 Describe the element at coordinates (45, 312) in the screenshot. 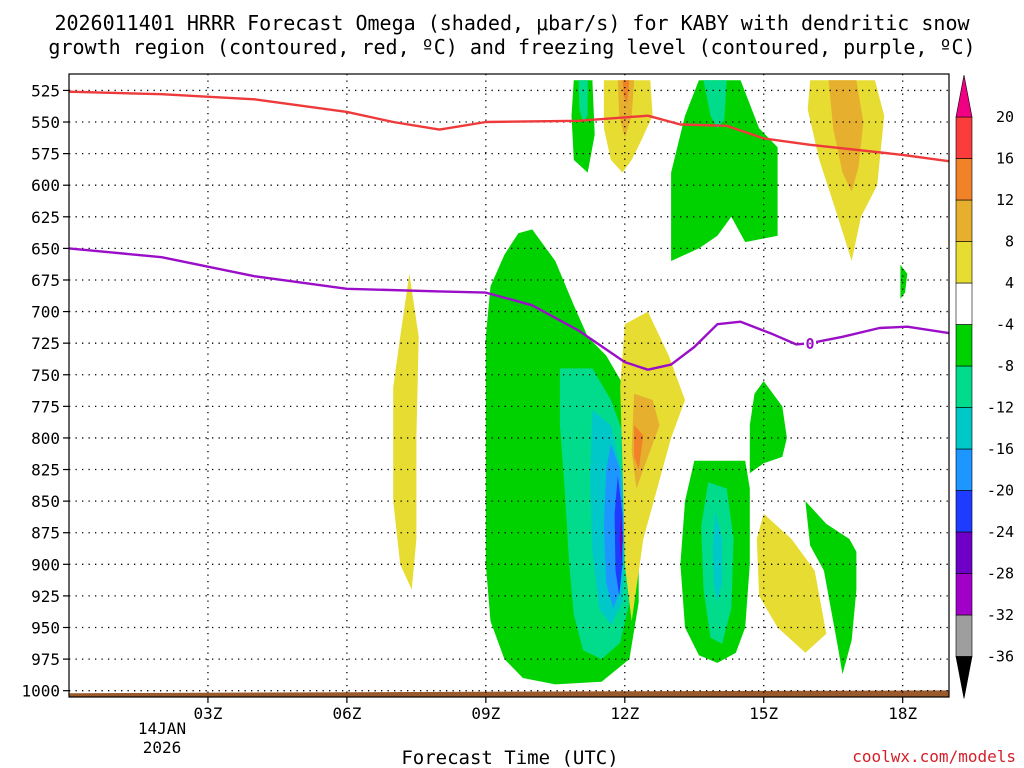

I see `y-tick-label-700: 700` at that location.